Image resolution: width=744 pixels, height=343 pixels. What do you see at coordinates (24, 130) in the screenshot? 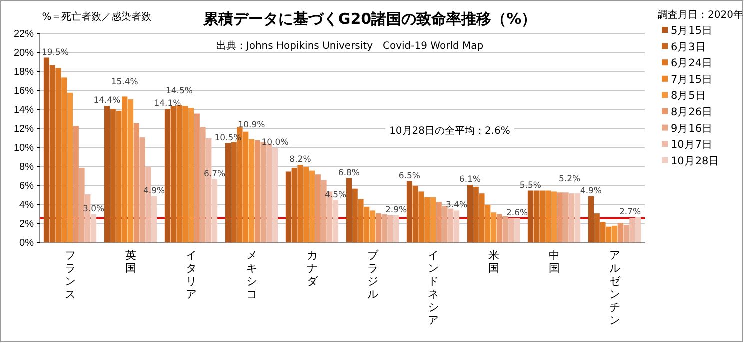
I see `y-tick-label: 12%` at bounding box center [24, 130].